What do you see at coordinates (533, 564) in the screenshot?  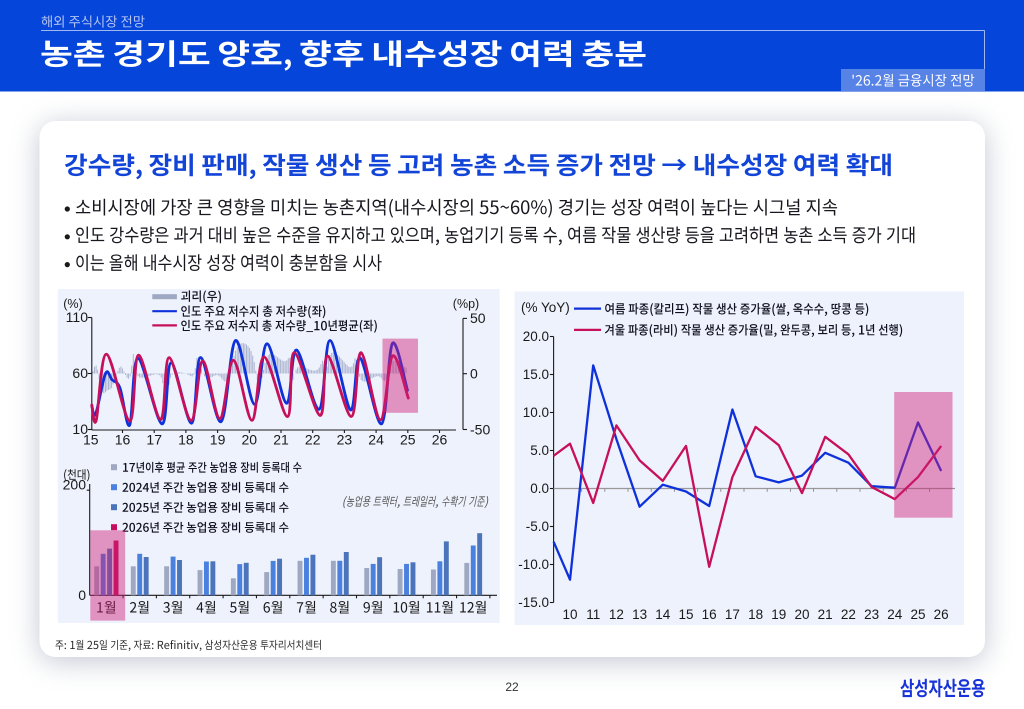 I see `svg-text: -10.0` at bounding box center [533, 564].